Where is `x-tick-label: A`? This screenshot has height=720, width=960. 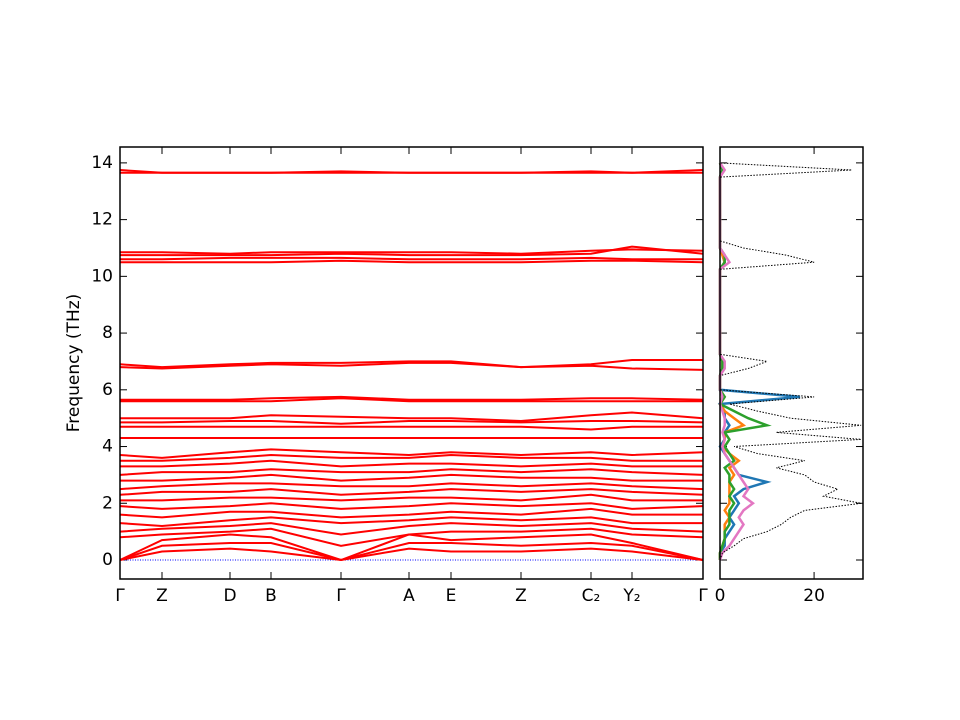
x-tick-label: A is located at coordinates (409, 596).